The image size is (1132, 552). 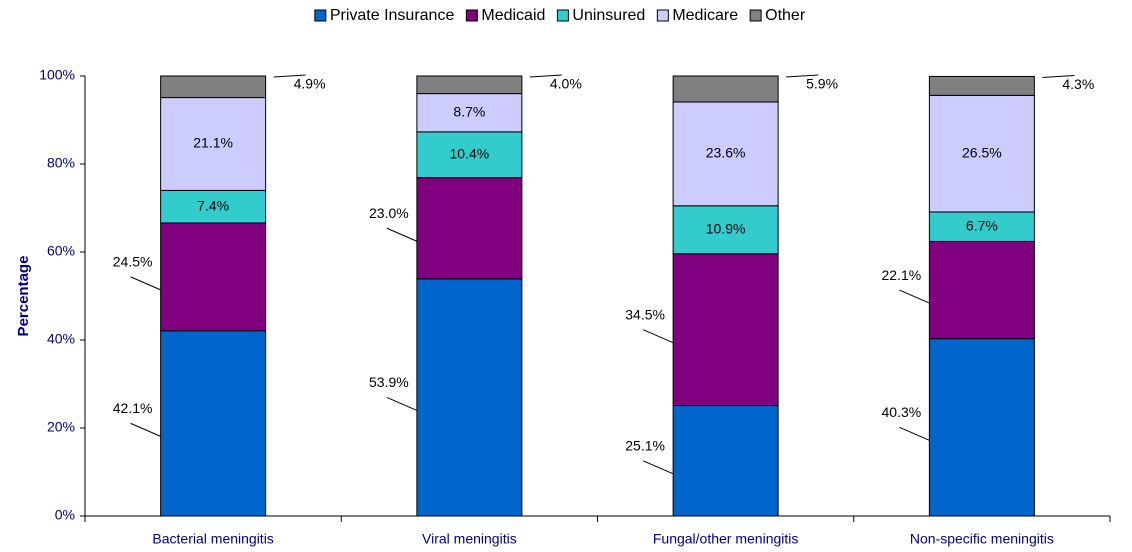 I want to click on y-tick-label: 20%, so click(x=61, y=427).